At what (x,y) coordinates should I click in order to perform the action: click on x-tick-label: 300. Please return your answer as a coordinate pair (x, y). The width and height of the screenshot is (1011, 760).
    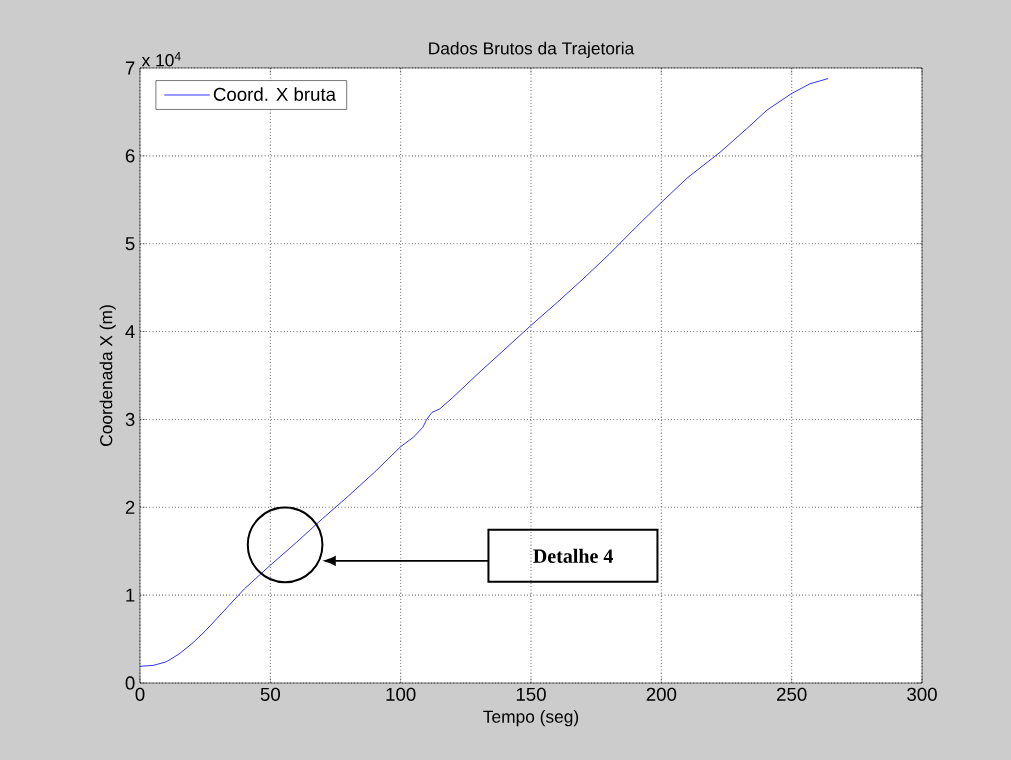
    Looking at the image, I should click on (922, 694).